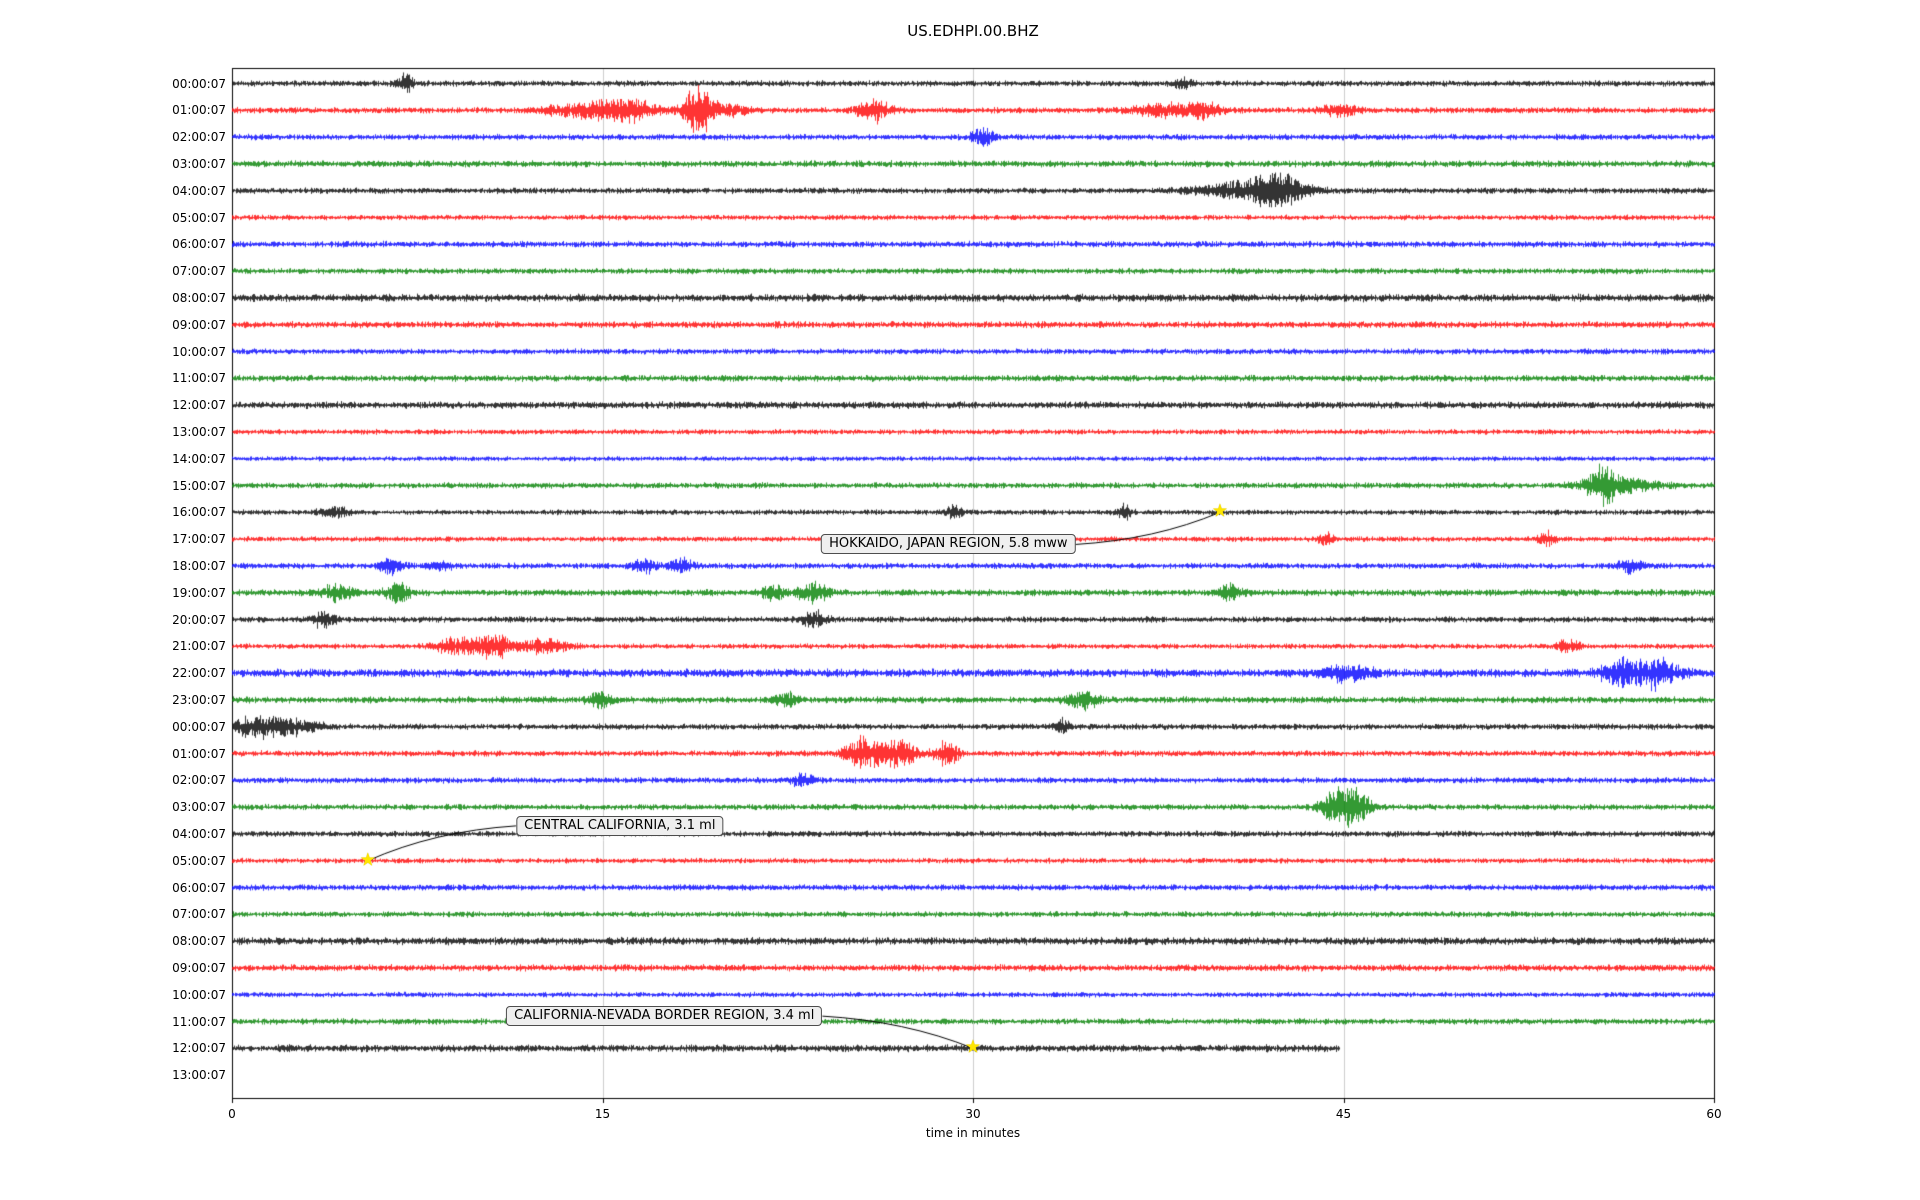  Describe the element at coordinates (232, 1114) in the screenshot. I see `x-tick-label: 0` at that location.